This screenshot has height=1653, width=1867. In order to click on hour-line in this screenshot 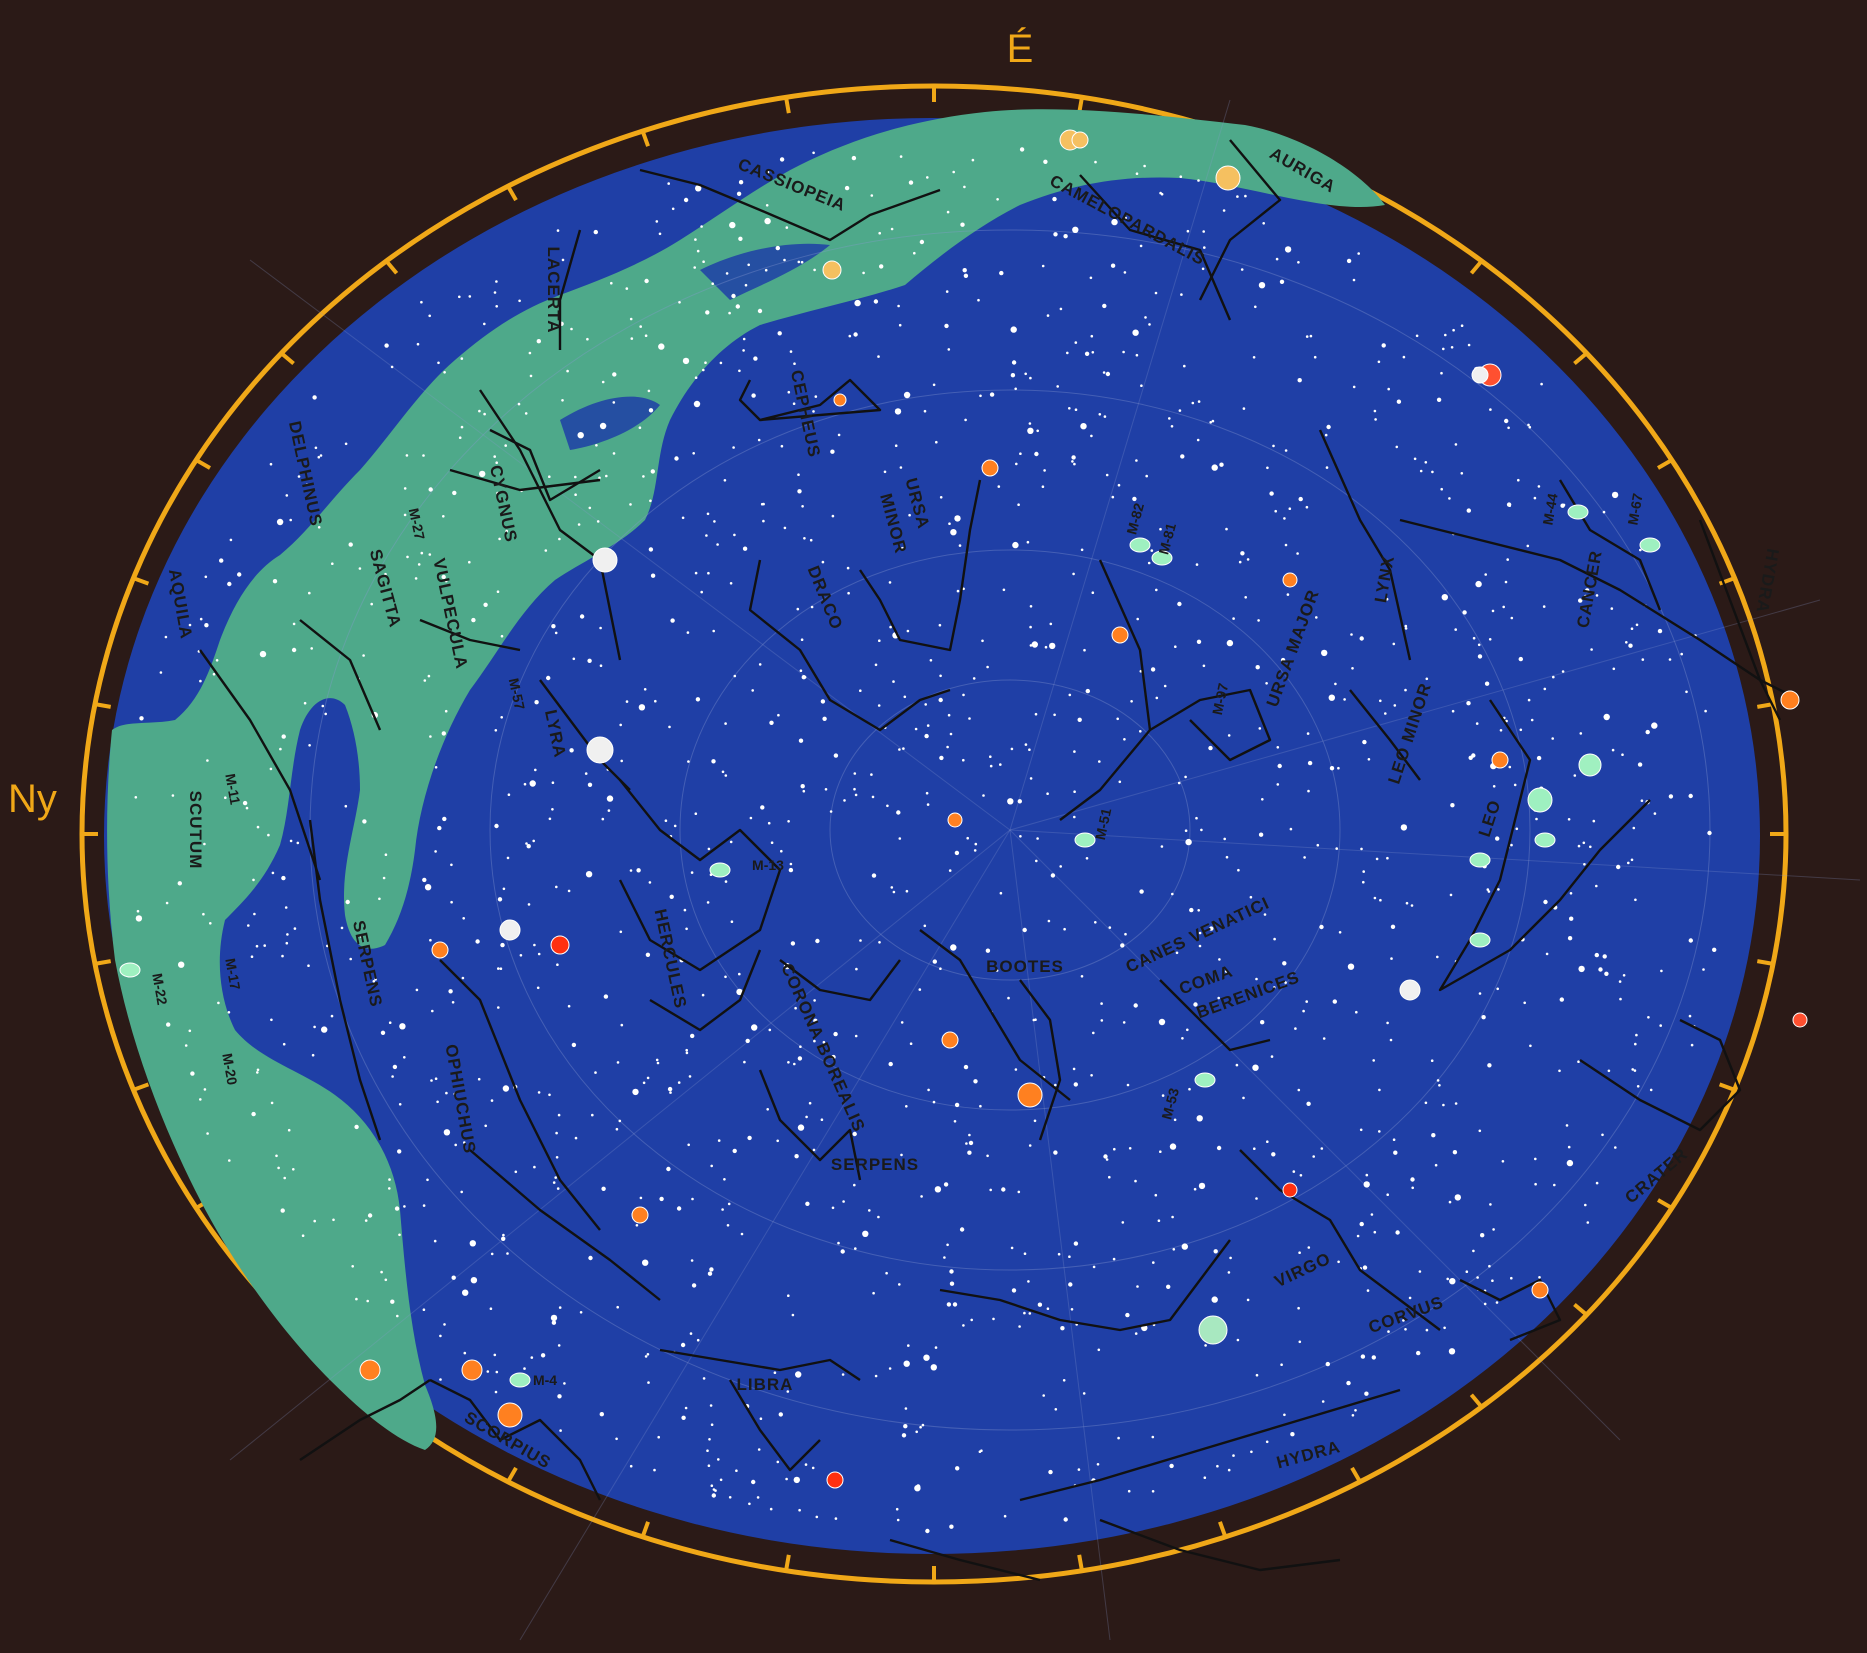, I will do `click(1060, 1235)`.